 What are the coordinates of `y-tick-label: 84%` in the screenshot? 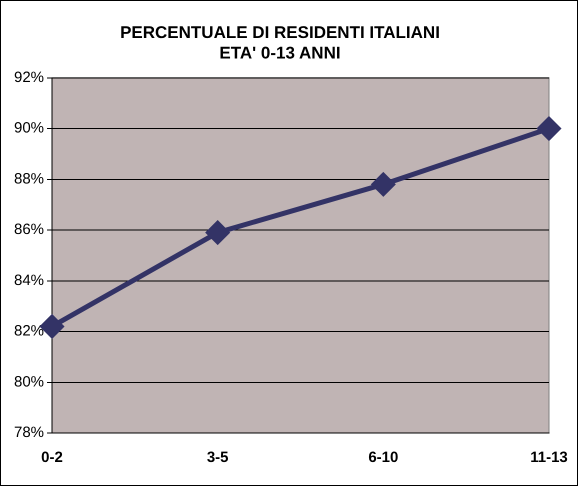 It's located at (29, 280).